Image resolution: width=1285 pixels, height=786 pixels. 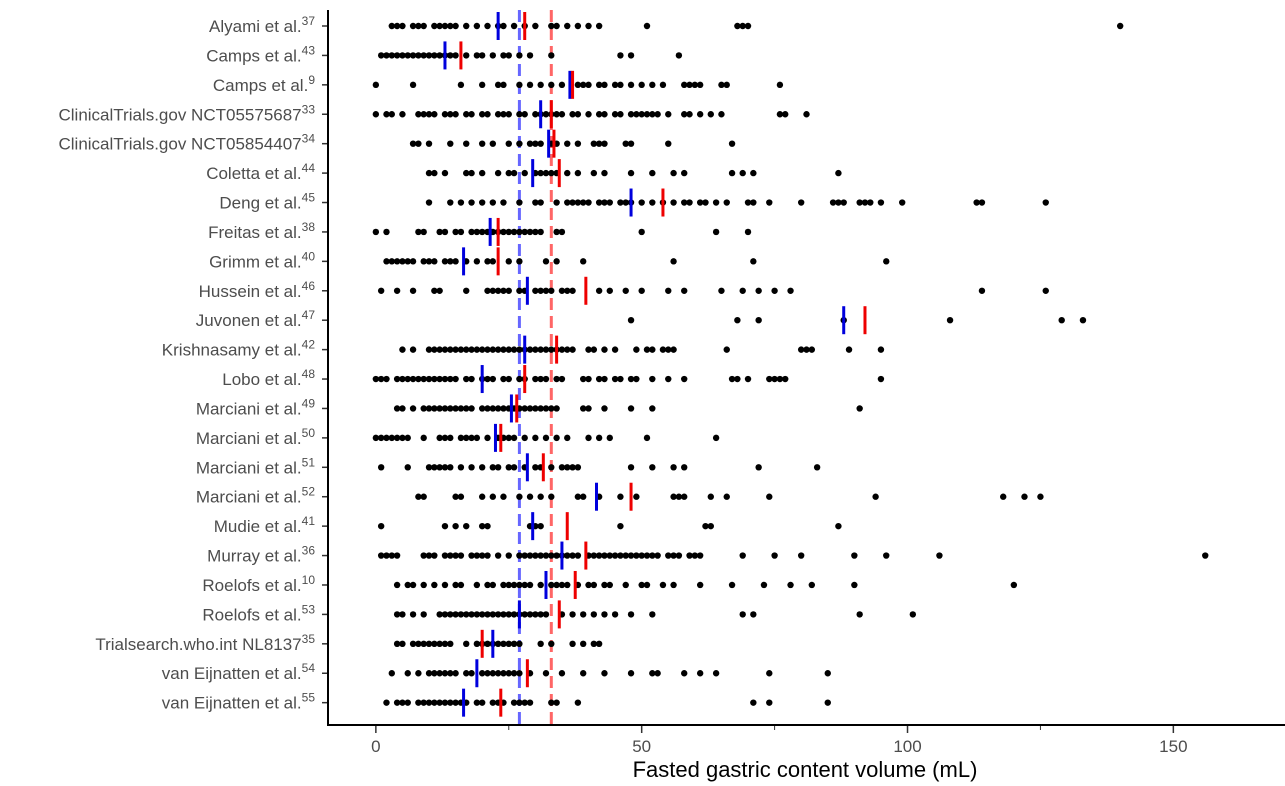 I want to click on study-label: Roelofs et al.53, so click(x=258, y=613).